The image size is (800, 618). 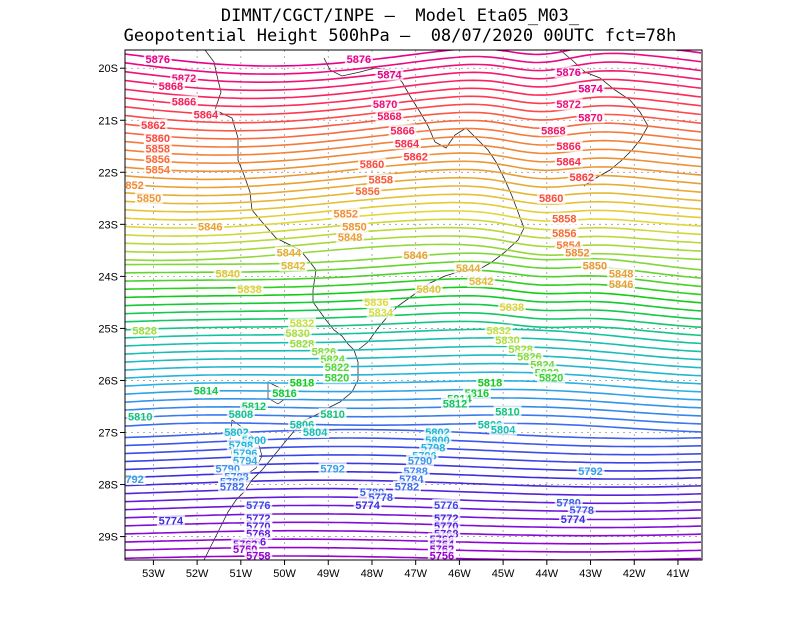 I want to click on y-tick-label: 23S, so click(x=108, y=225).